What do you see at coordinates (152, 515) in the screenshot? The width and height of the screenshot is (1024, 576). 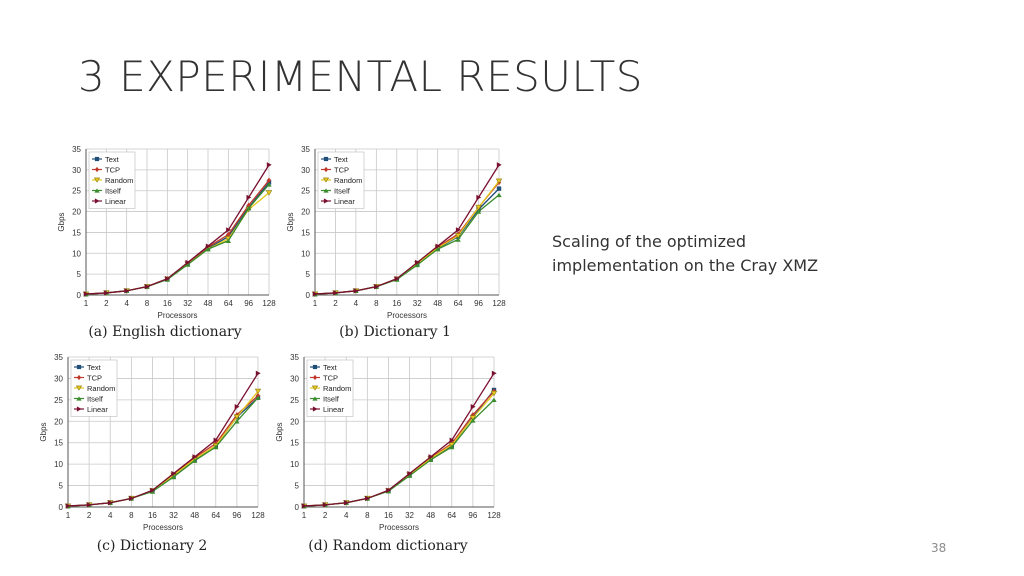 I see `x-tick-label: 16` at bounding box center [152, 515].